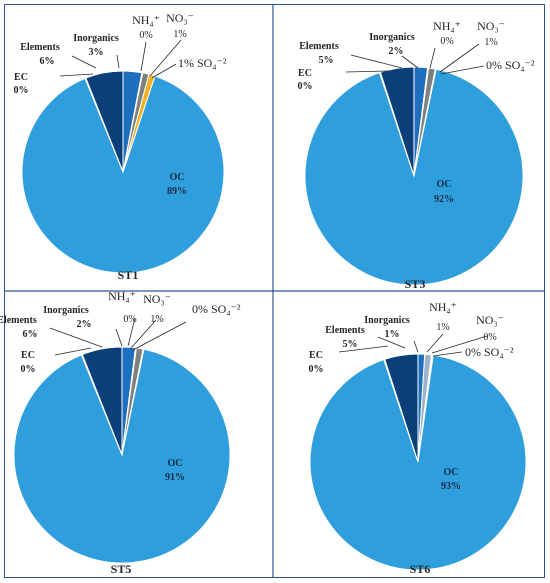 The image size is (550, 583). What do you see at coordinates (392, 334) in the screenshot?
I see `pie-st6-label-inorganics-value: 1%` at bounding box center [392, 334].